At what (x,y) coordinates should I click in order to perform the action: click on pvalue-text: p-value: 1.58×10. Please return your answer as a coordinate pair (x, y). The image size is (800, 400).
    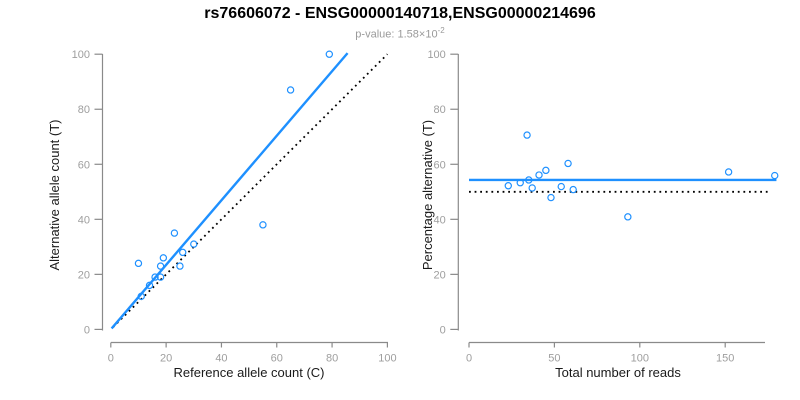
    Looking at the image, I should click on (396, 34).